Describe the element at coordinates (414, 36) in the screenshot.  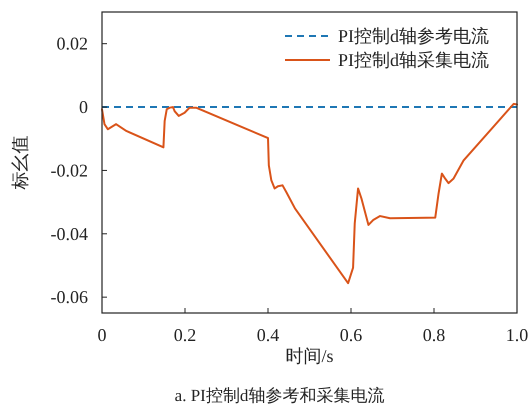
I see `legend-label: PI控制d轴参考电流` at that location.